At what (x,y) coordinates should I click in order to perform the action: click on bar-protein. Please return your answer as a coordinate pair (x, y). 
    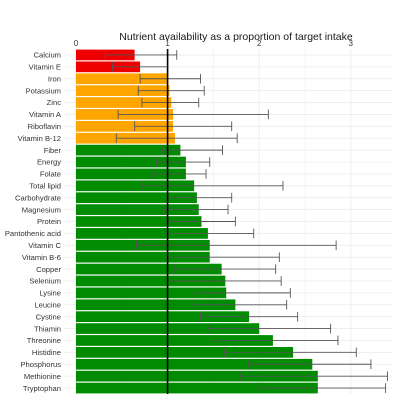
    Looking at the image, I should click on (138, 221).